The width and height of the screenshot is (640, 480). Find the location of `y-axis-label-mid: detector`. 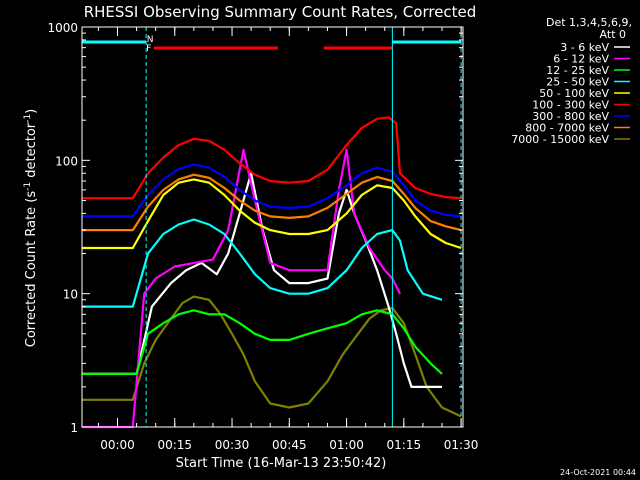

y-axis-label-mid: detector is located at coordinates (31, 152).